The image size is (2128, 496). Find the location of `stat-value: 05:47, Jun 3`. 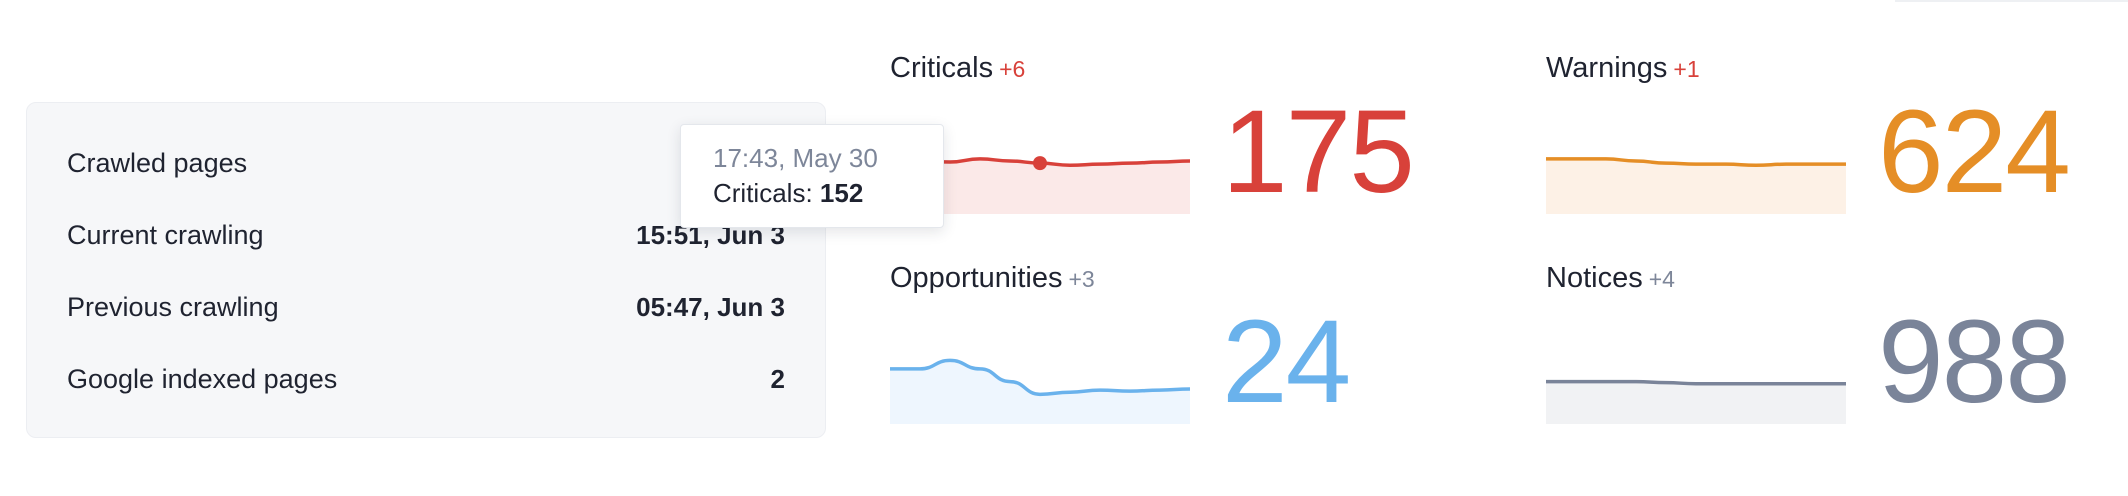

stat-value: 05:47, Jun 3 is located at coordinates (710, 306).